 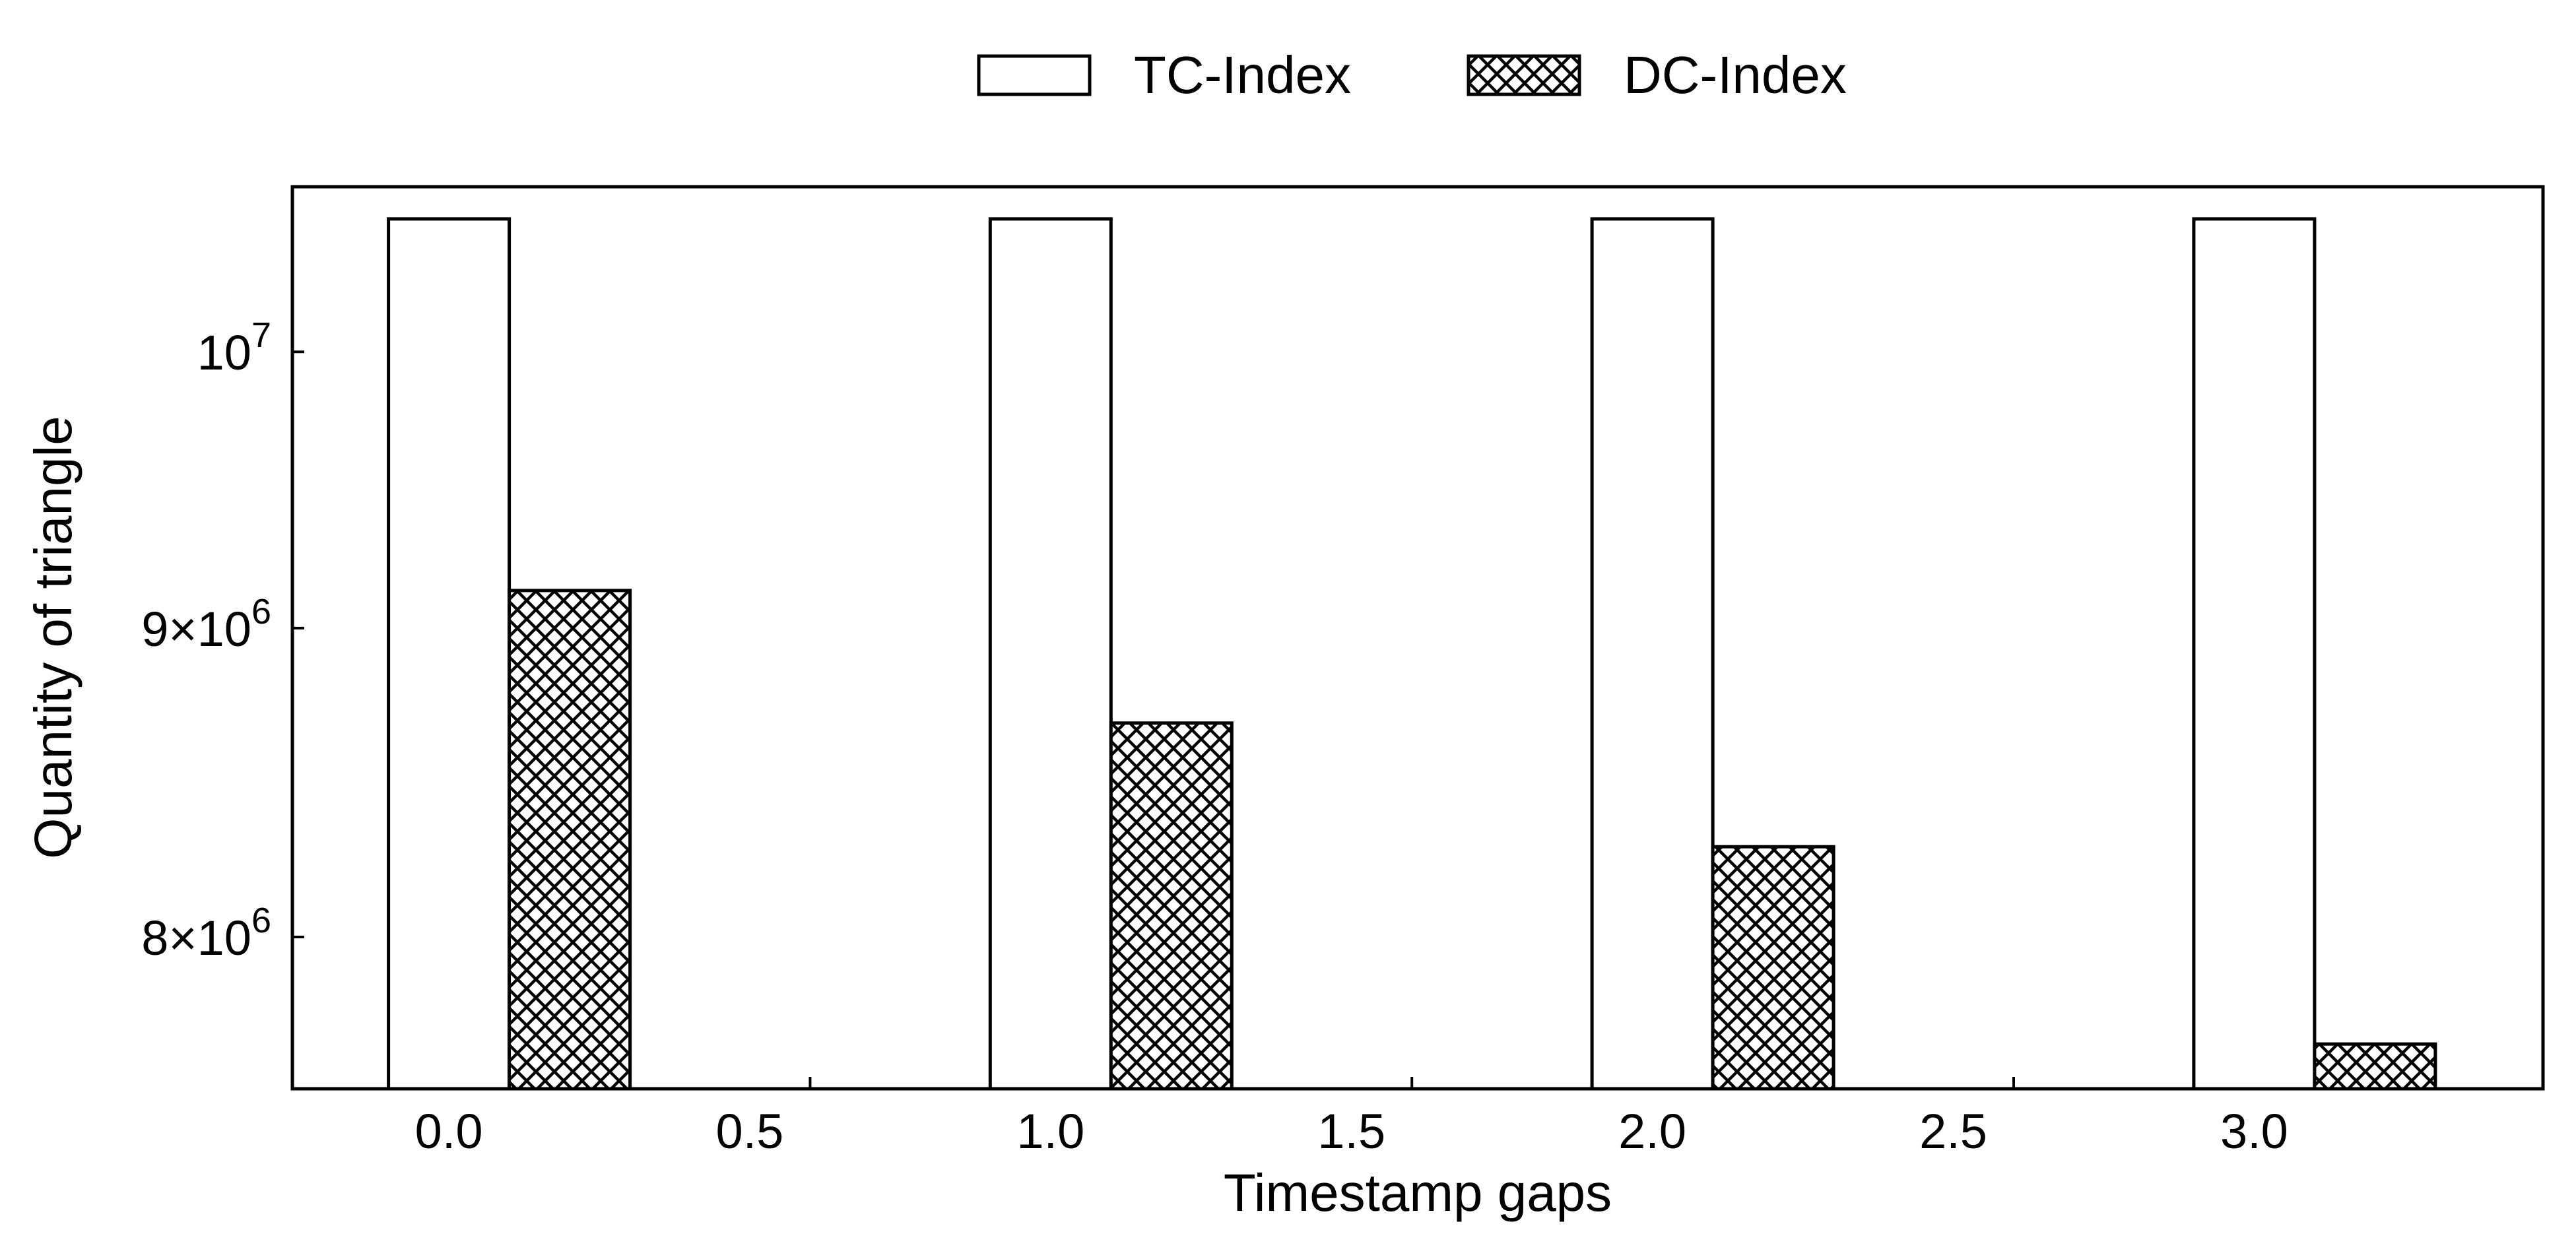 I want to click on x-tick-label-3: 1.5, so click(x=1351, y=1131).